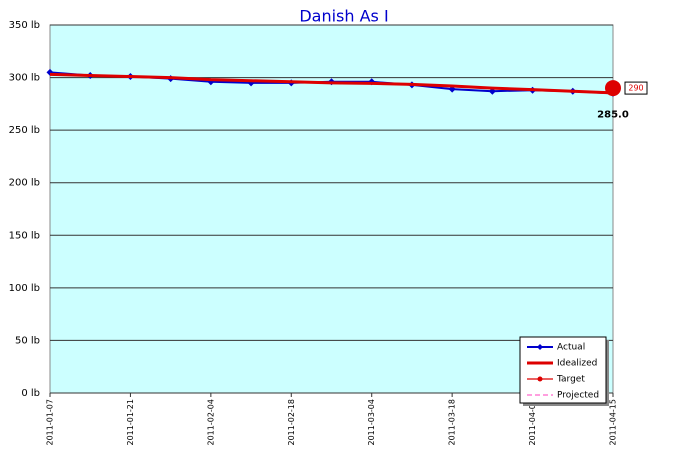 This screenshot has height=466, width=682. What do you see at coordinates (613, 114) in the screenshot?
I see `data-label: 285.0` at bounding box center [613, 114].